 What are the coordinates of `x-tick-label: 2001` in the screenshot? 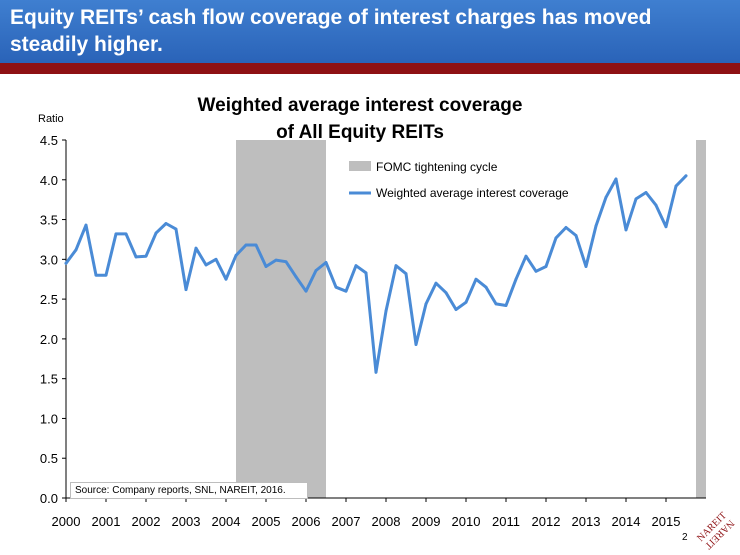 It's located at (106, 521).